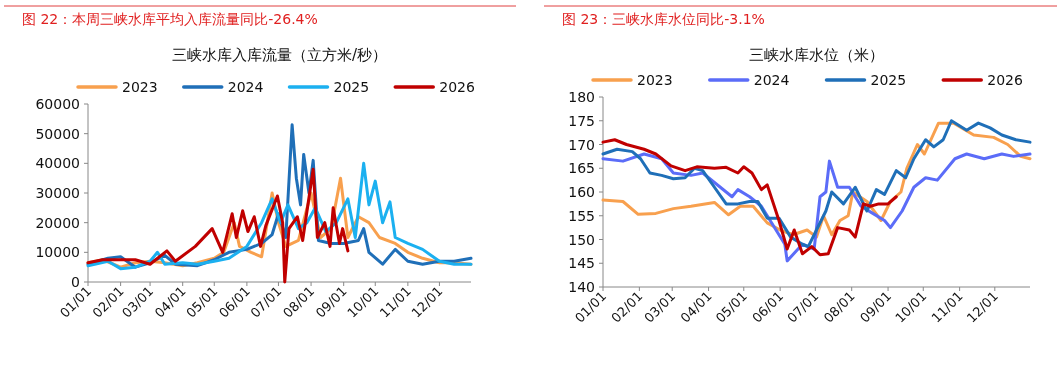 The width and height of the screenshot is (1061, 382). What do you see at coordinates (581, 168) in the screenshot?
I see `y-tick-label: 165` at bounding box center [581, 168].